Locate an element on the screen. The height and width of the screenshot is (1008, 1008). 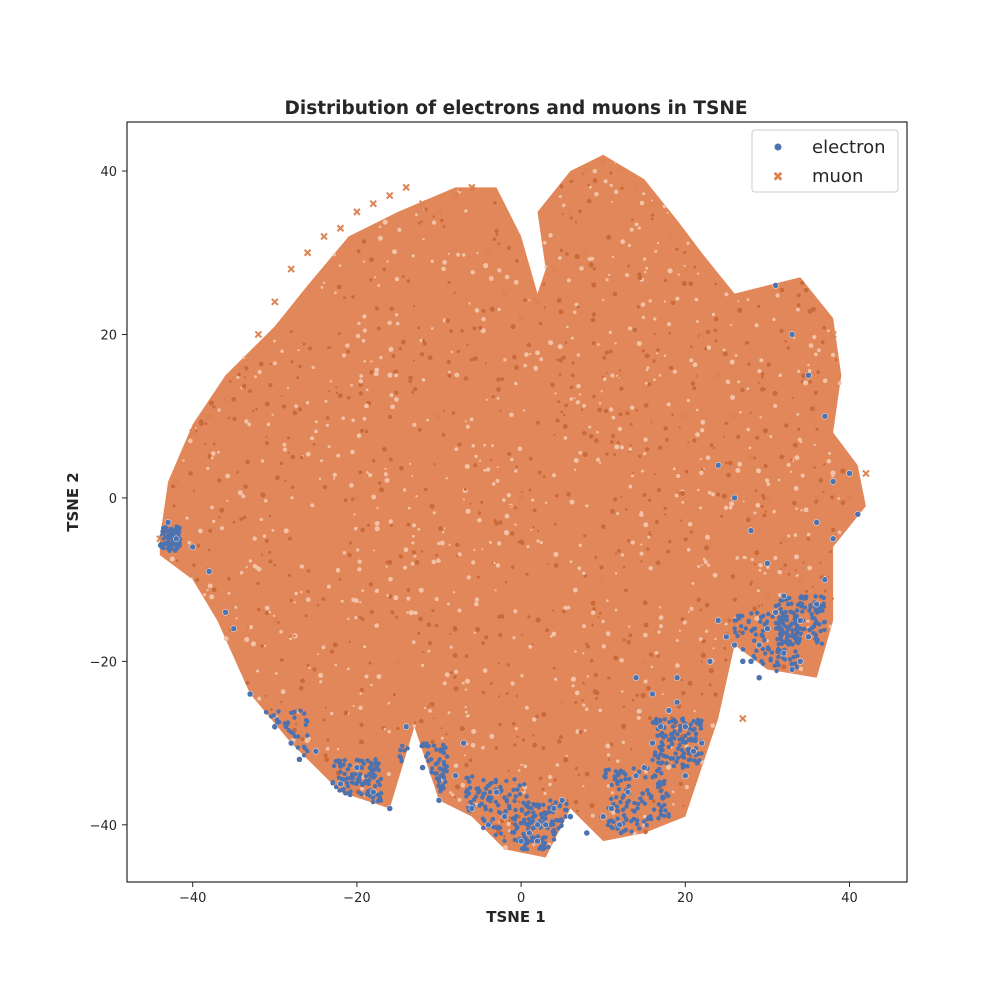
y-tick-label: 40 is located at coordinates (108, 172).